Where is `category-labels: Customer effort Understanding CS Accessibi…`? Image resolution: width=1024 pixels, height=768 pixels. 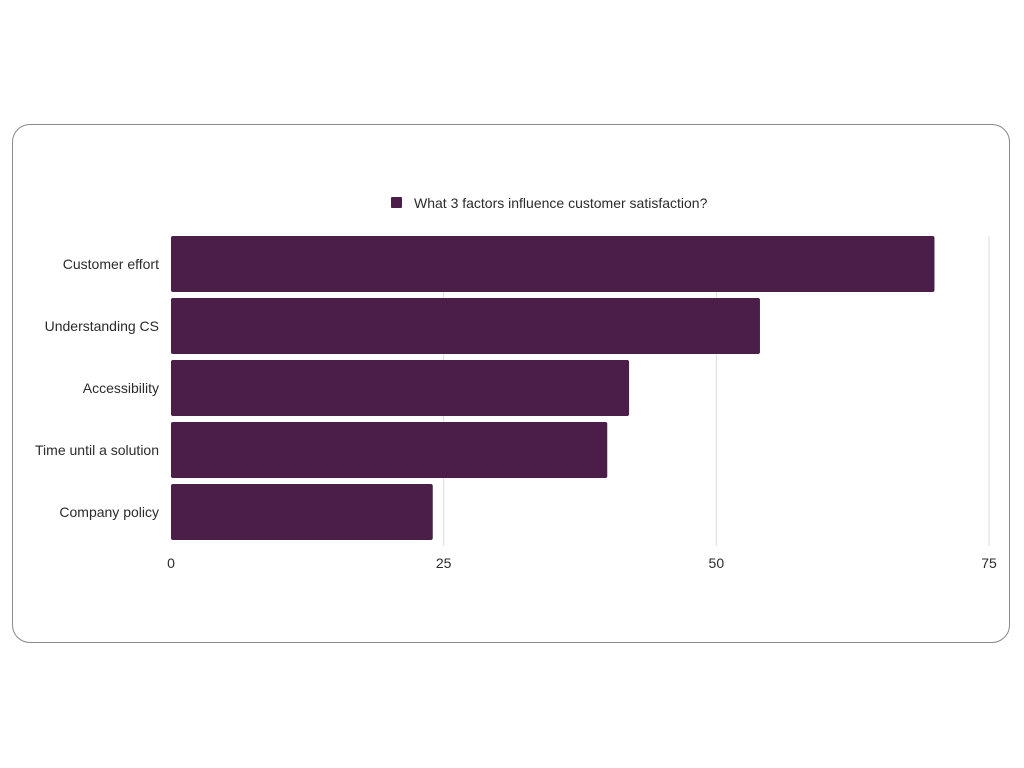 category-labels: Customer effort Understanding CS Accessibi… is located at coordinates (97, 388).